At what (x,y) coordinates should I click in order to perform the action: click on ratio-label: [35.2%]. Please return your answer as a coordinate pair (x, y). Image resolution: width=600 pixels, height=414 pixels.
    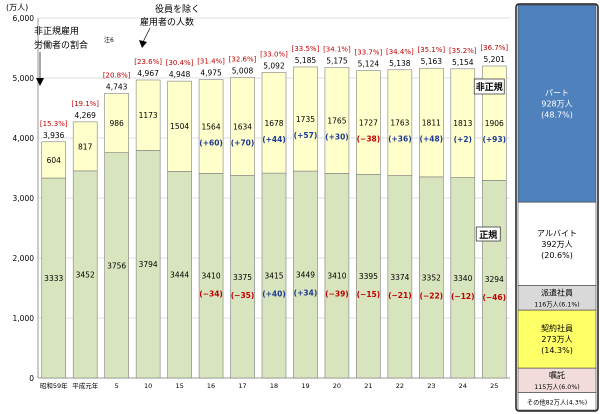
    Looking at the image, I should click on (463, 51).